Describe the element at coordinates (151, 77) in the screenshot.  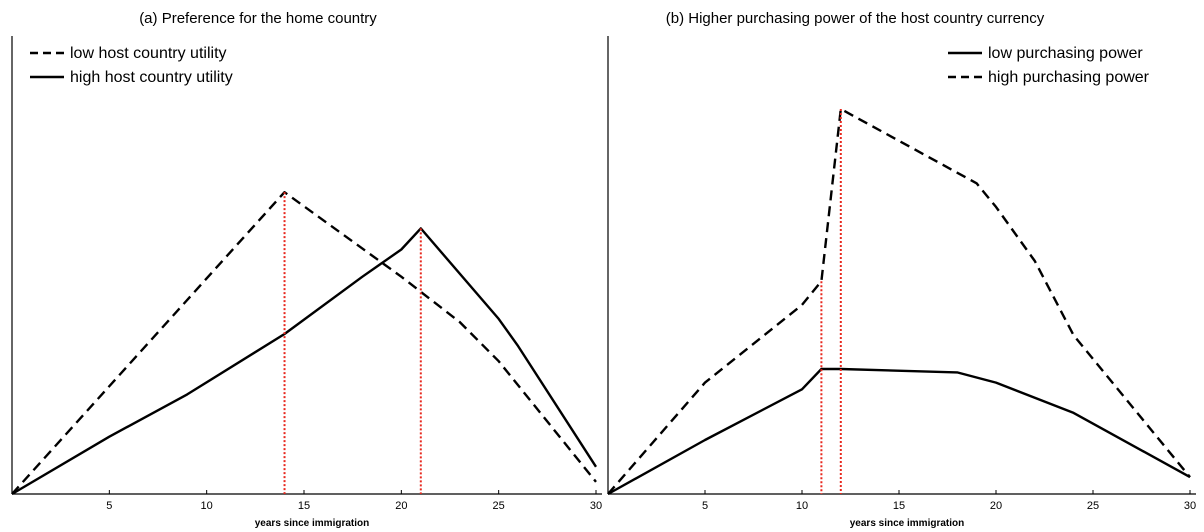
I see `legend-label: high host country utility` at that location.